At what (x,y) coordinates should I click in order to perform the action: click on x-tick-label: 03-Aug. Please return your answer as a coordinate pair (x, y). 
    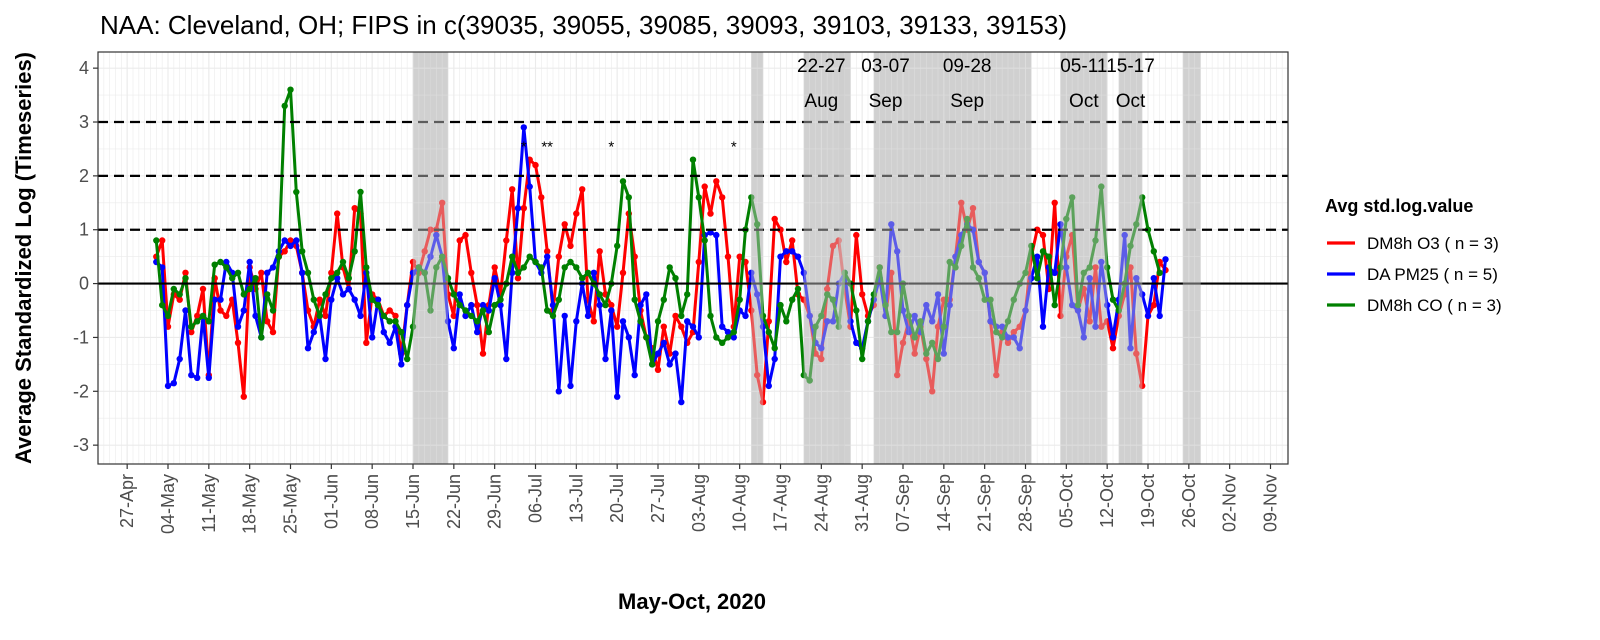
    Looking at the image, I should click on (699, 503).